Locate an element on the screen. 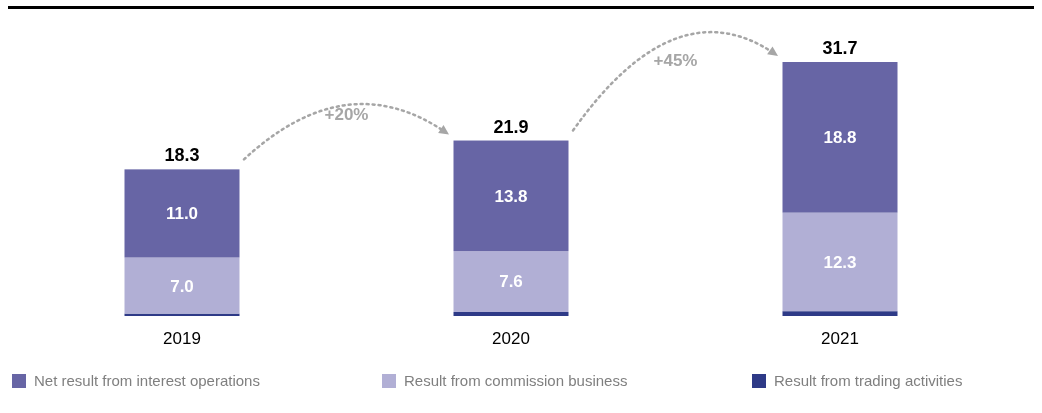 This screenshot has width=1042, height=413. total-label: 18.3 is located at coordinates (182, 155).